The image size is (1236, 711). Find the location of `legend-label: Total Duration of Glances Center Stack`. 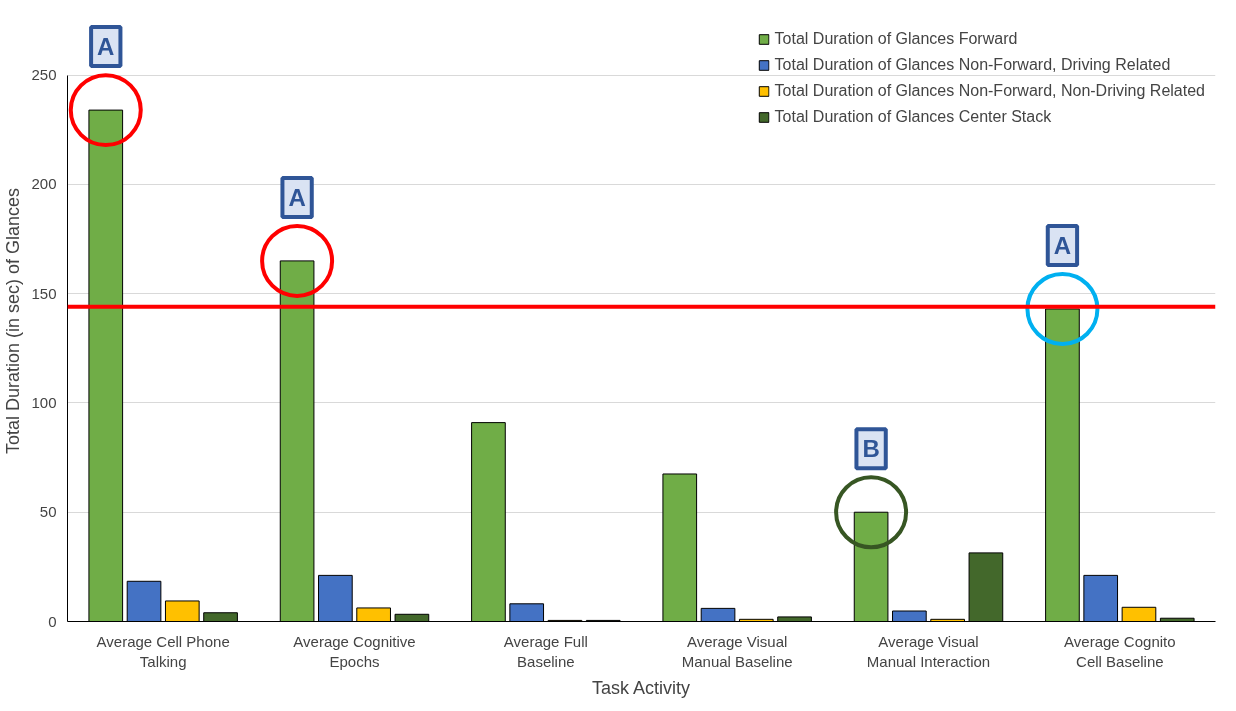

legend-label: Total Duration of Glances Center Stack is located at coordinates (913, 117).